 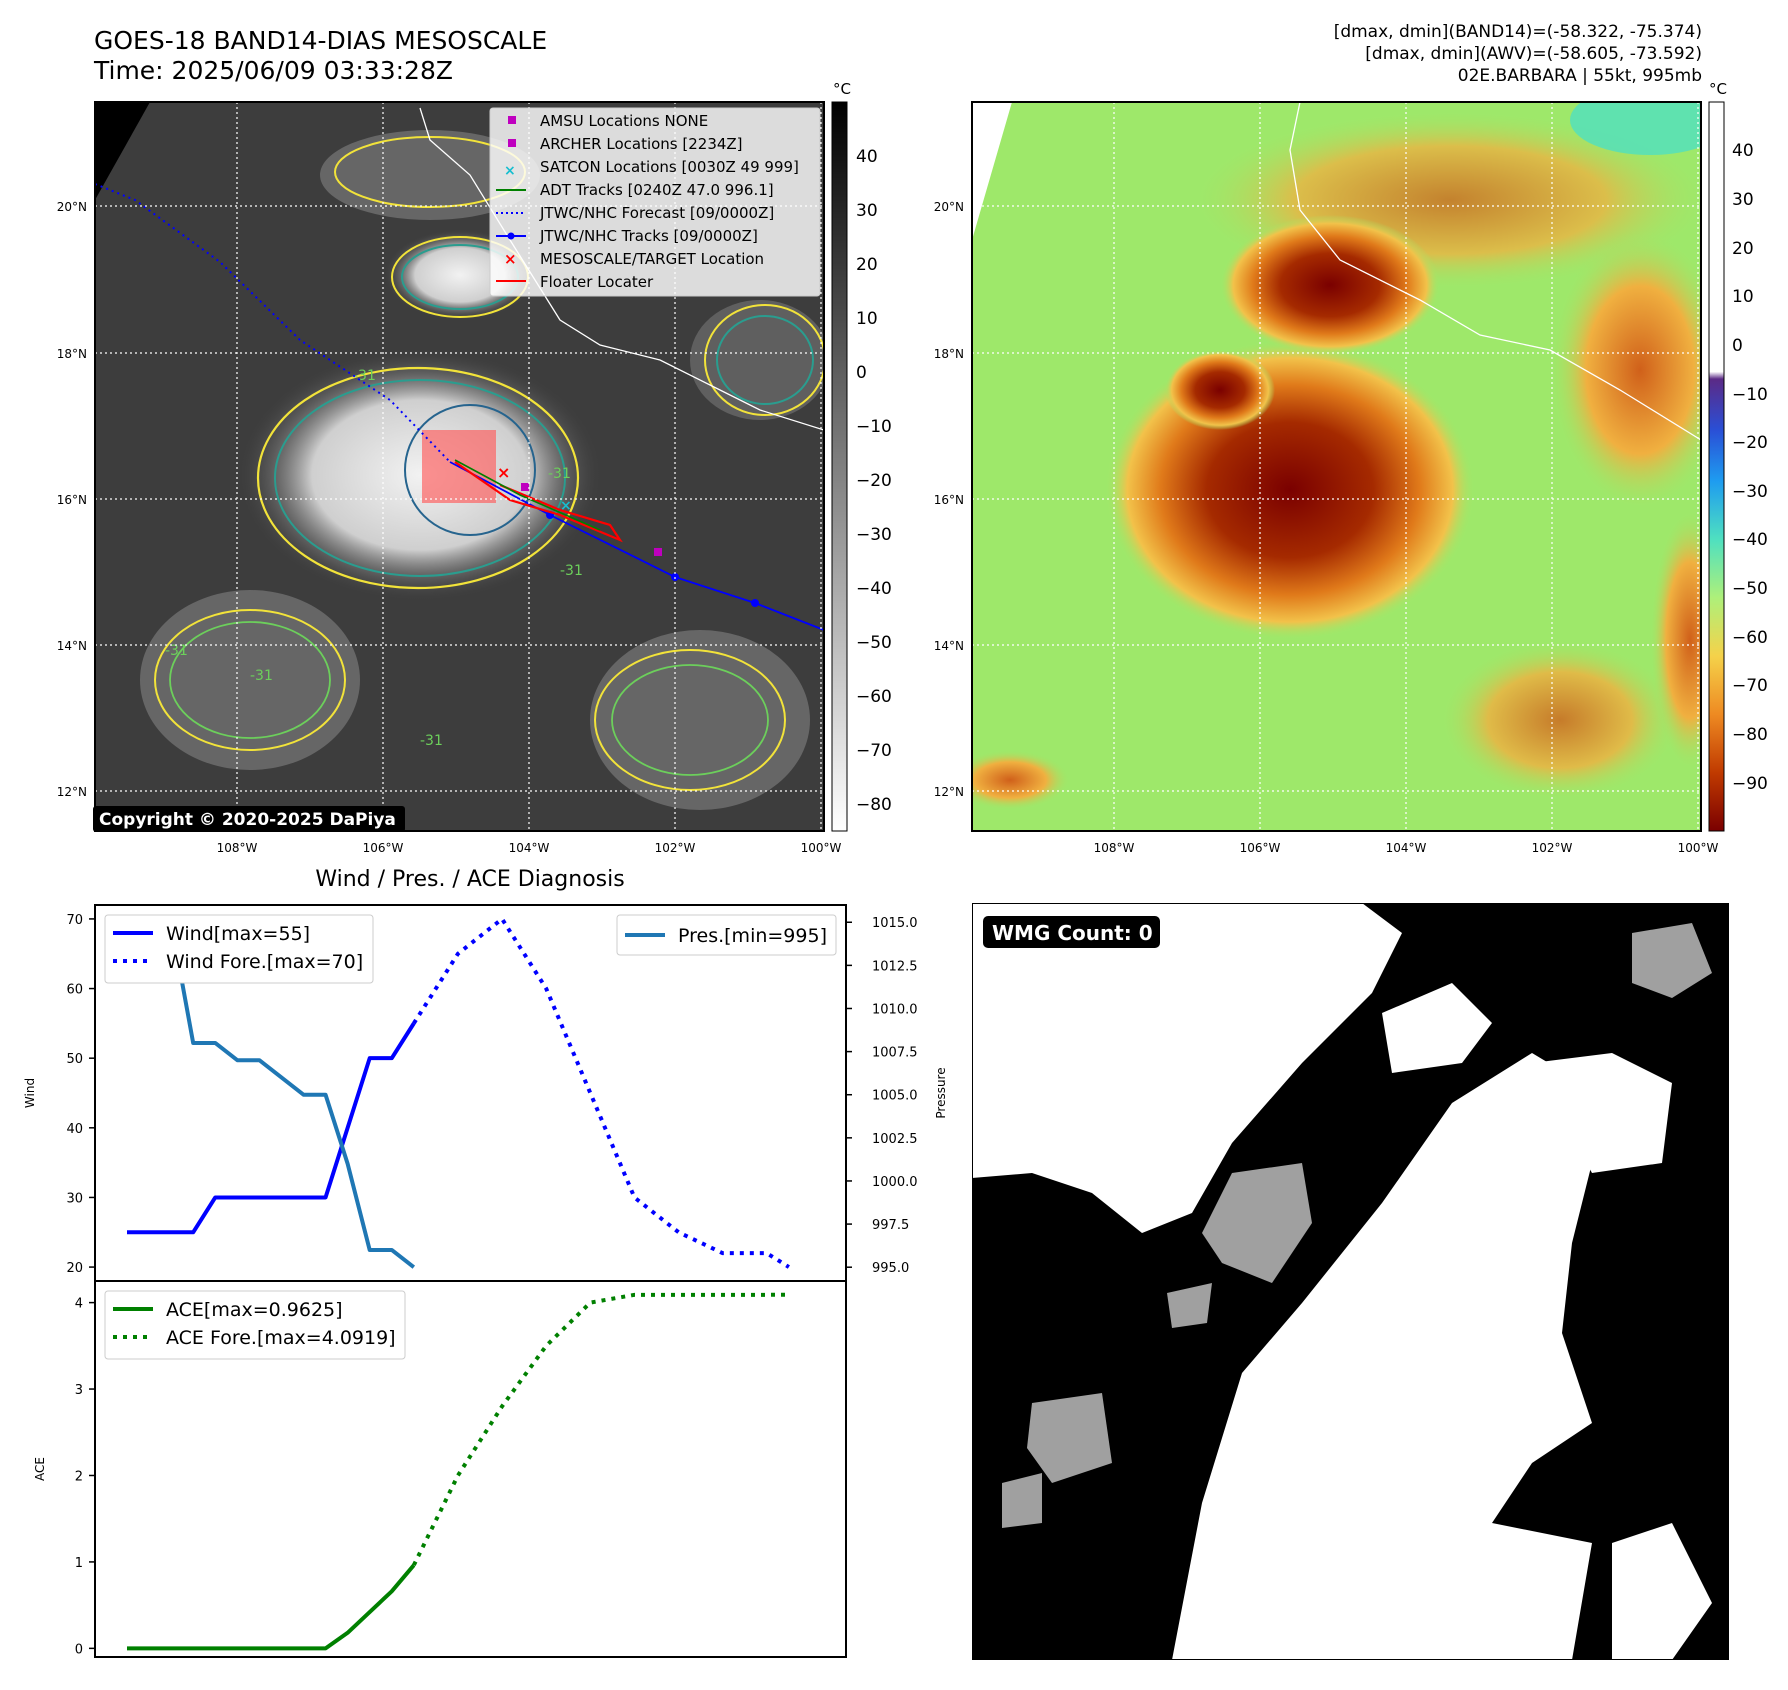 What do you see at coordinates (418, 478) in the screenshot?
I see `contour-yellow-main` at bounding box center [418, 478].